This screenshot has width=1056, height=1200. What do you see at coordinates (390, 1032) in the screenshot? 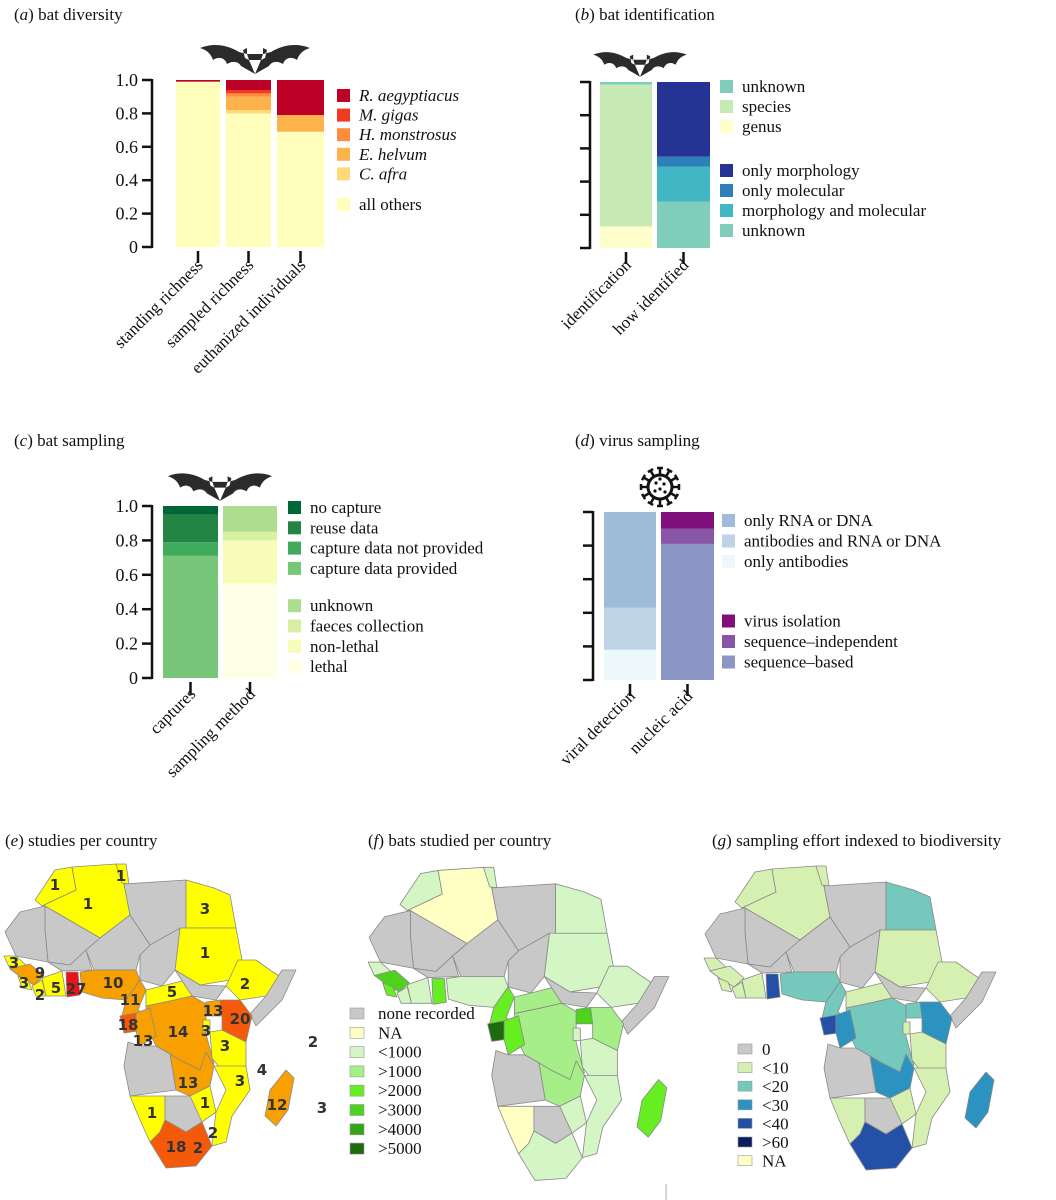
I see `legend-label: NA` at bounding box center [390, 1032].